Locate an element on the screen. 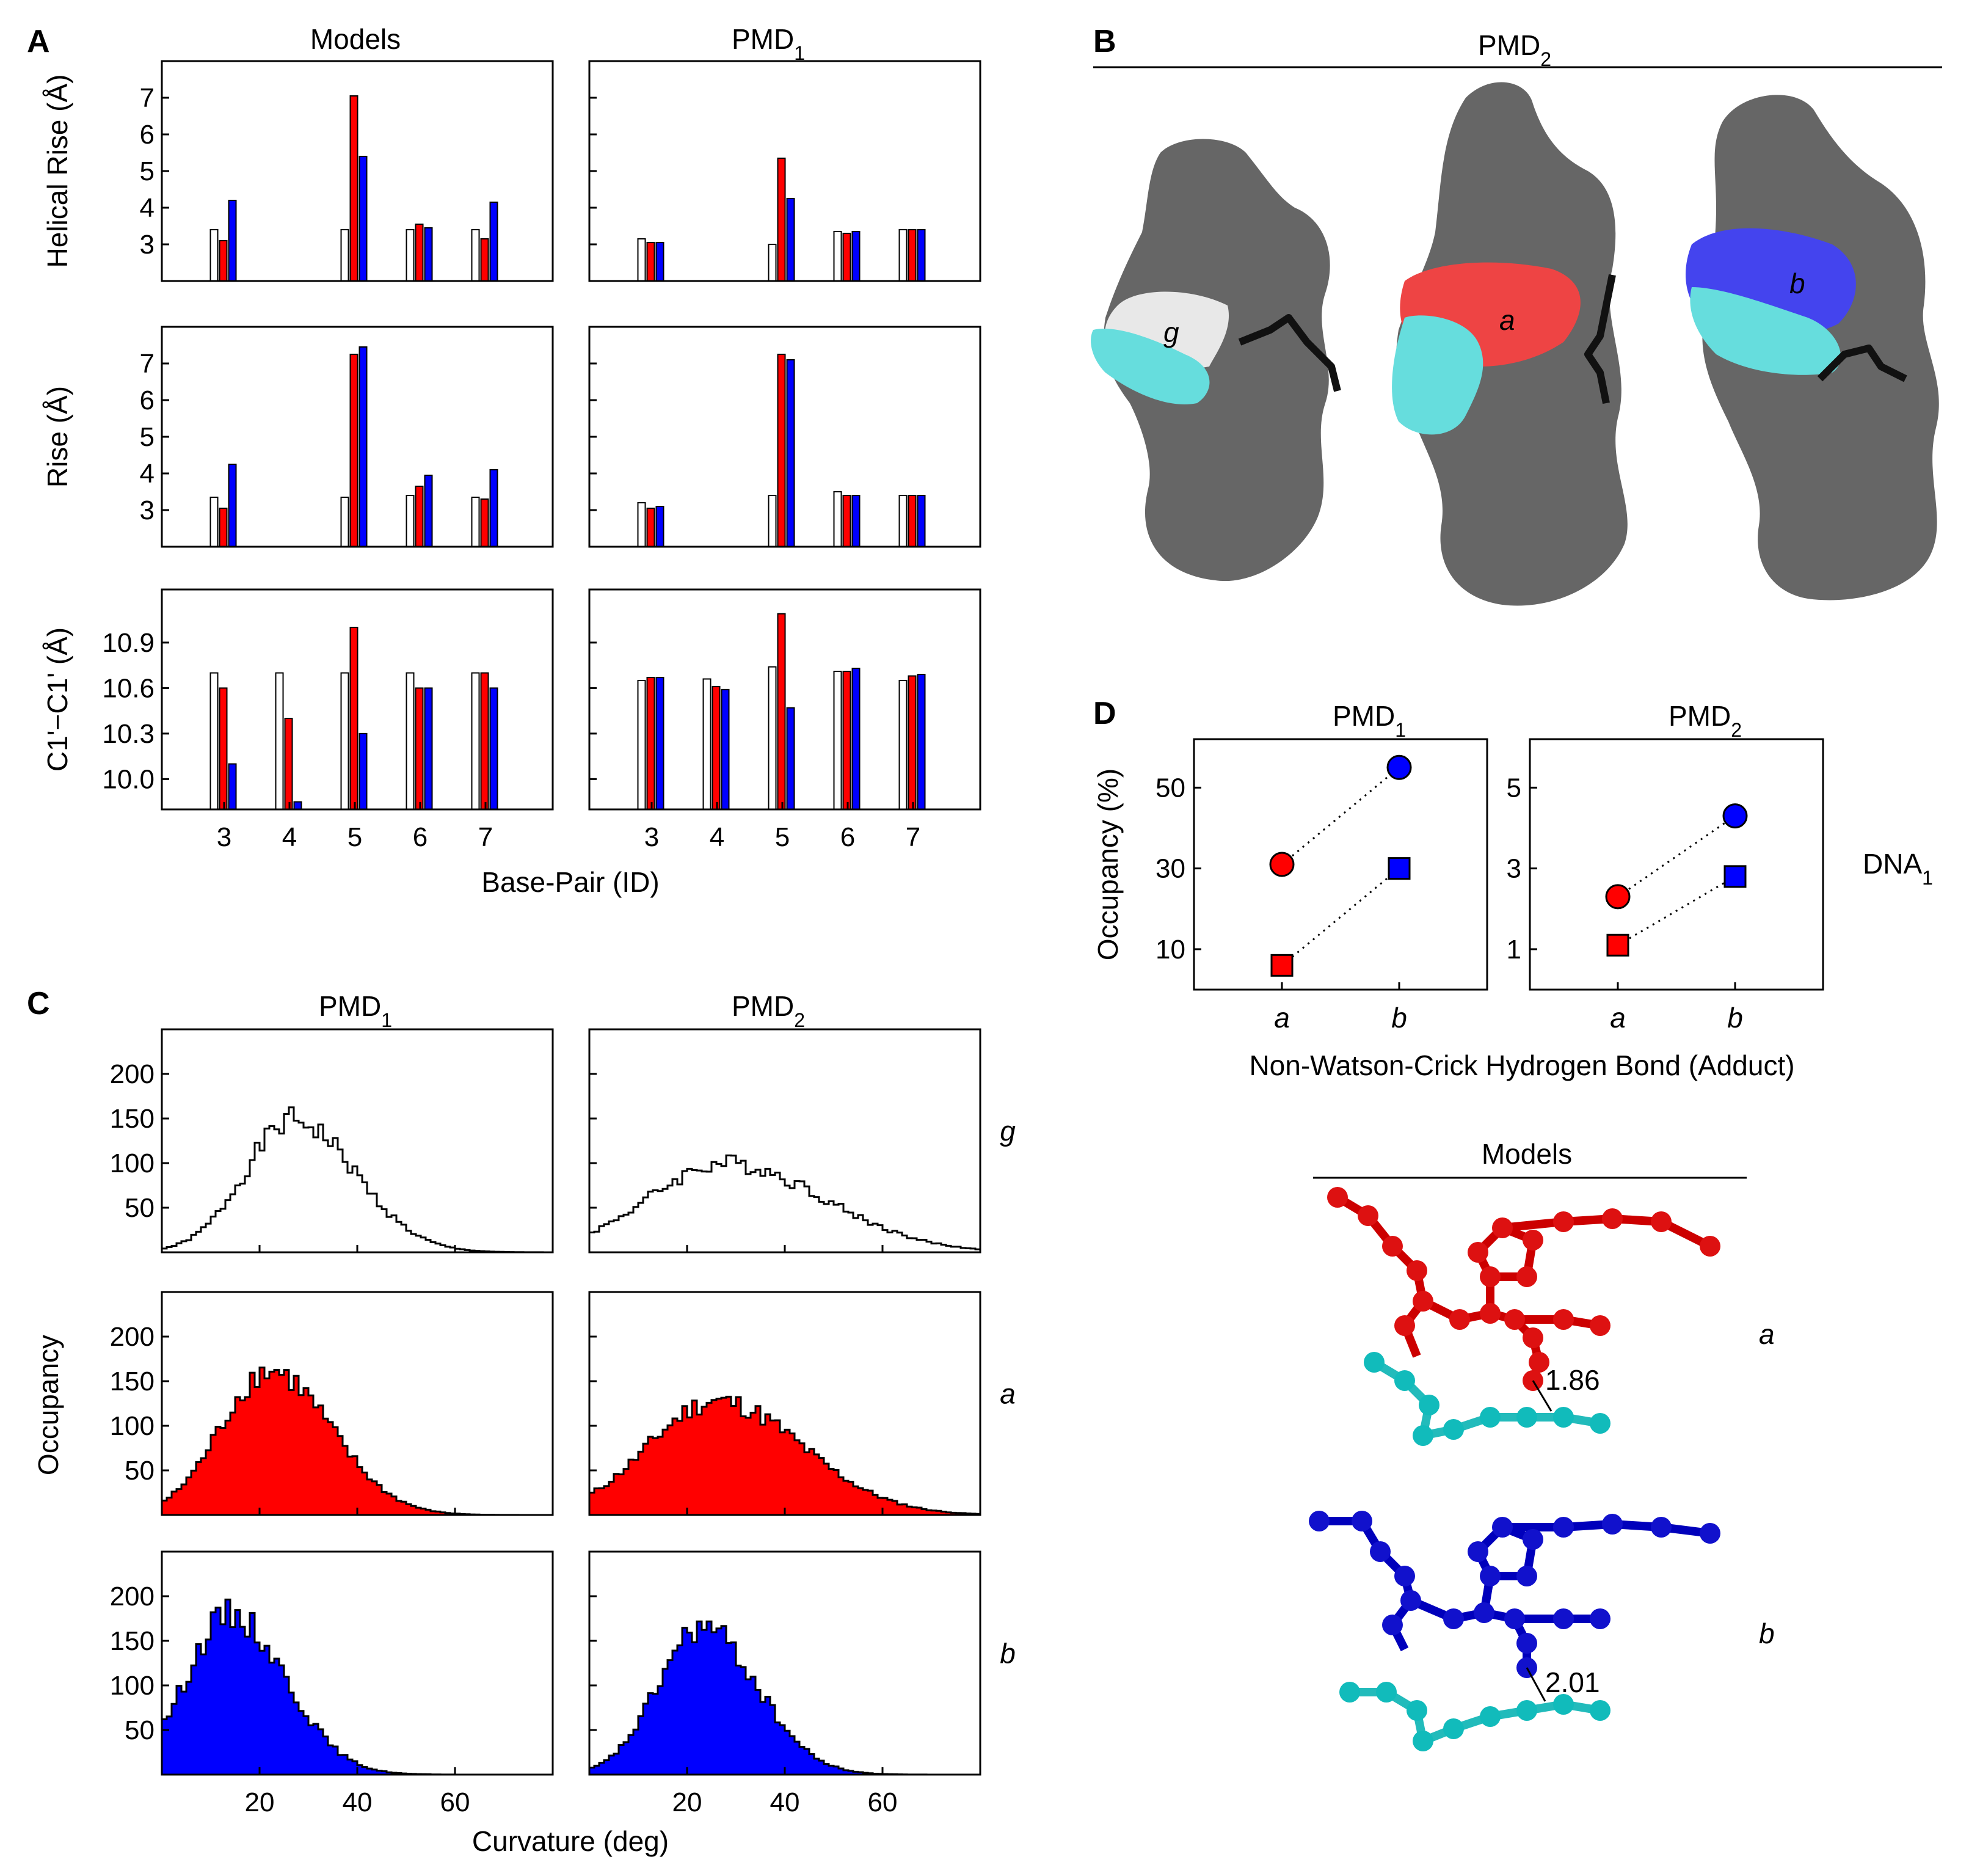  xtick-label: 60 is located at coordinates (883, 1802).